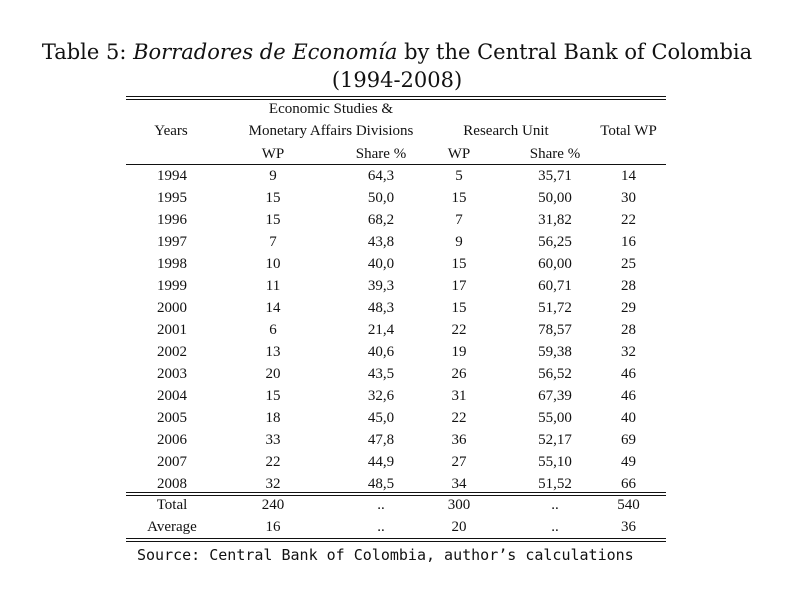  What do you see at coordinates (396, 96) in the screenshot?
I see `top-rule` at bounding box center [396, 96].